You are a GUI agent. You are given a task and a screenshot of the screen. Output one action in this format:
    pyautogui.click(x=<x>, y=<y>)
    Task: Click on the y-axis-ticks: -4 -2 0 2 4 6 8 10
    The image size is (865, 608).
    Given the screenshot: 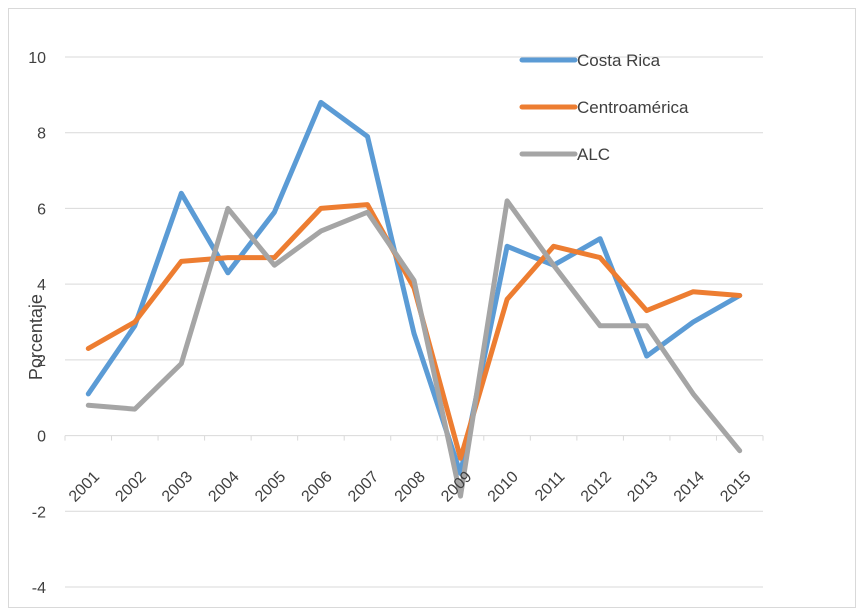 What is the action you would take?
    pyautogui.click(x=37, y=323)
    